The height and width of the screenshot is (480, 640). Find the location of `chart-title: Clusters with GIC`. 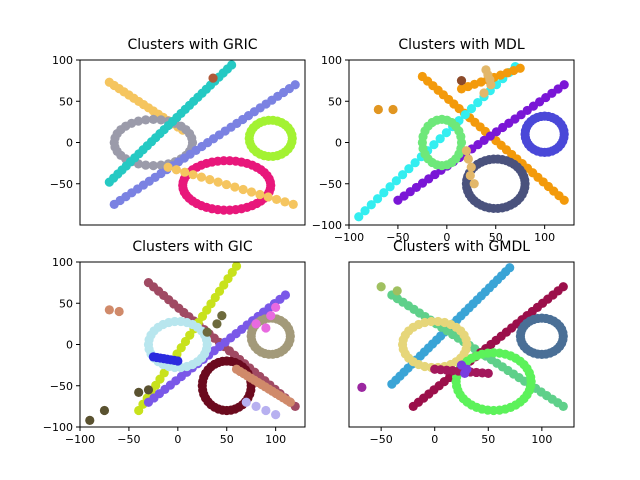

chart-title: Clusters with GIC is located at coordinates (192, 247).